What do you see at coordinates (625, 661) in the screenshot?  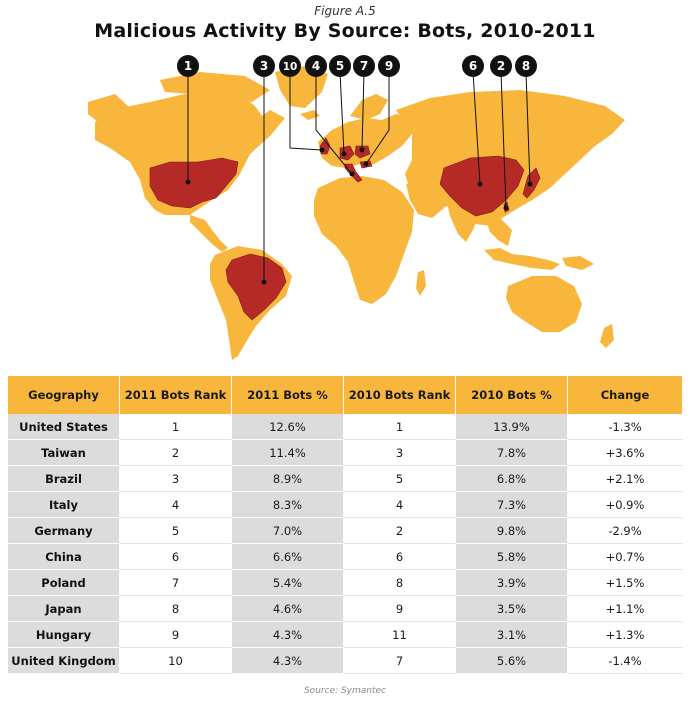 I see `cell-change: -1.4%` at bounding box center [625, 661].